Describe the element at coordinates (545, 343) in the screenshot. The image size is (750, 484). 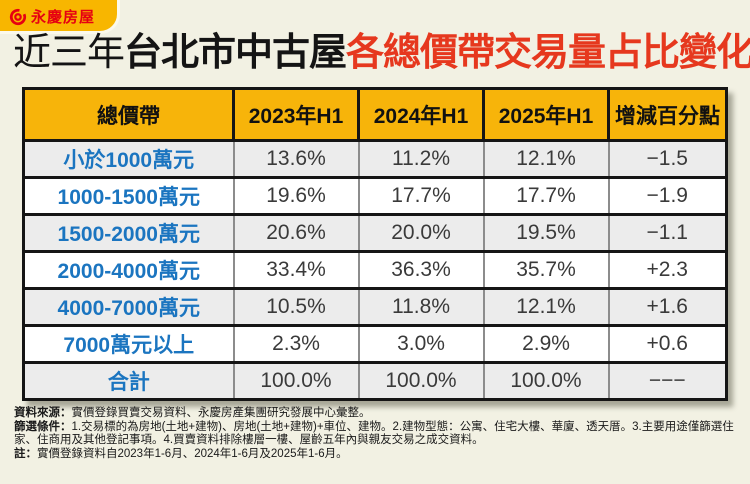
I see `cell-value: 2.9%` at that location.